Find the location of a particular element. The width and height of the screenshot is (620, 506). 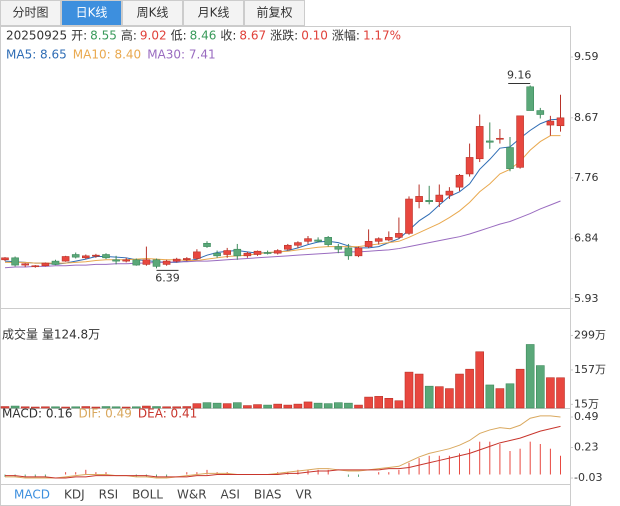

indicator-tab: MACD is located at coordinates (32, 495).